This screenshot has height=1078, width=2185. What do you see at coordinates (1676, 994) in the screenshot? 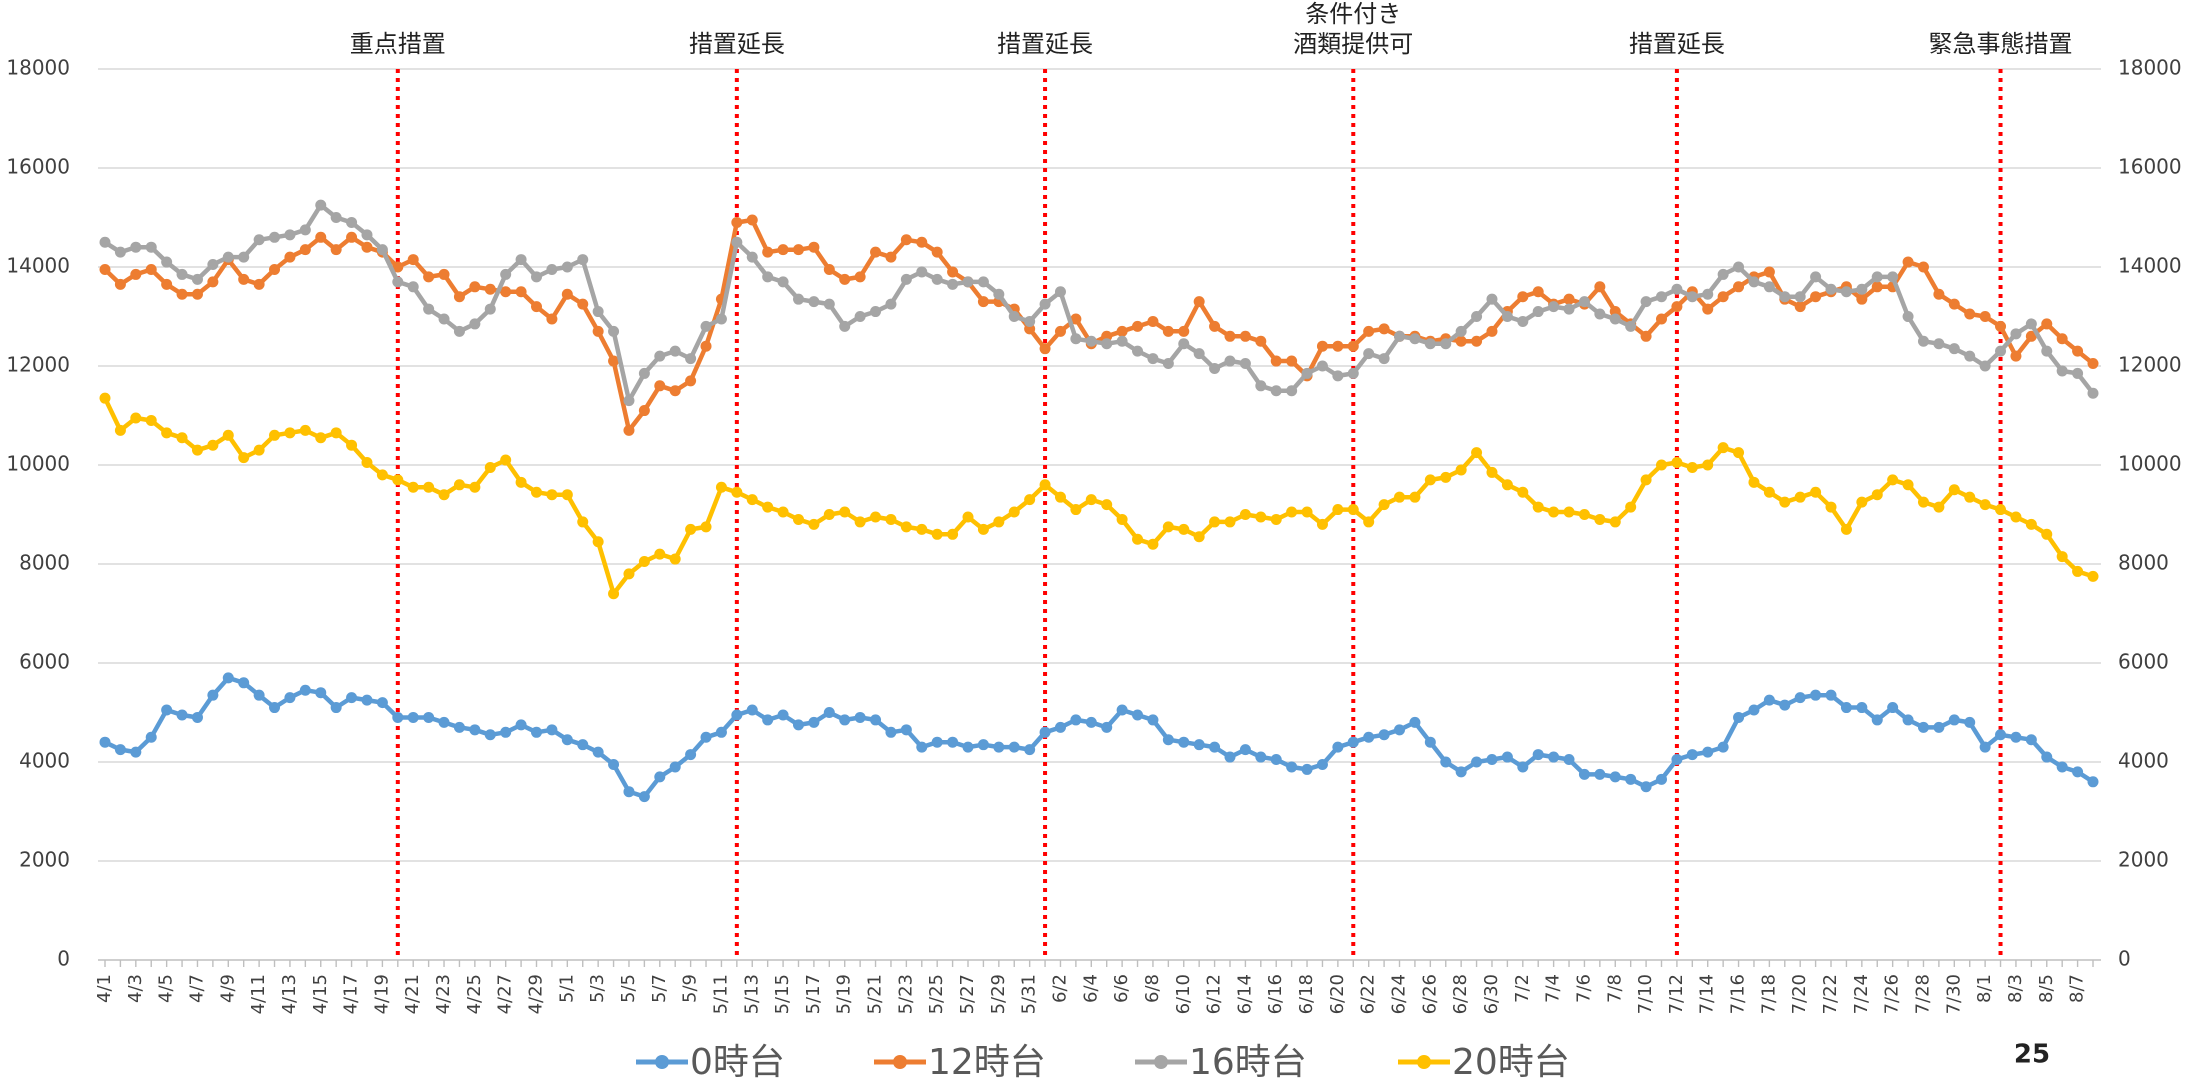
I see `x-tick-label: 7/12` at bounding box center [1676, 994].